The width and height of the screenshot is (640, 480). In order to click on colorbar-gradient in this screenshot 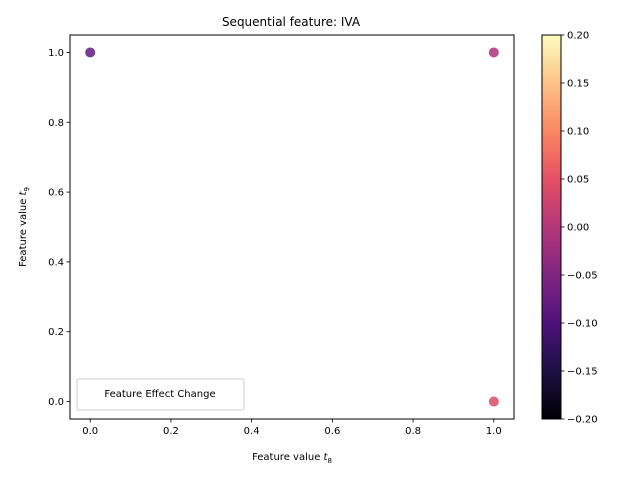, I will do `click(551, 227)`.